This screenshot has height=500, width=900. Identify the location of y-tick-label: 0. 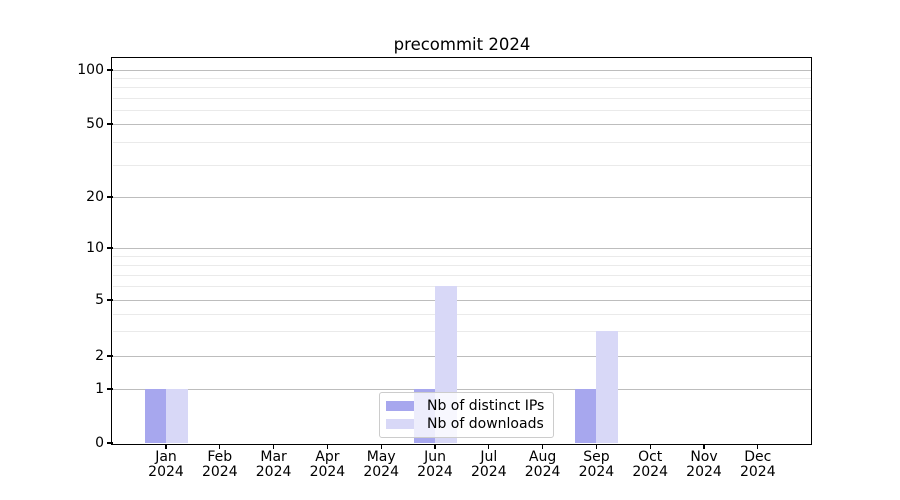
(99, 443).